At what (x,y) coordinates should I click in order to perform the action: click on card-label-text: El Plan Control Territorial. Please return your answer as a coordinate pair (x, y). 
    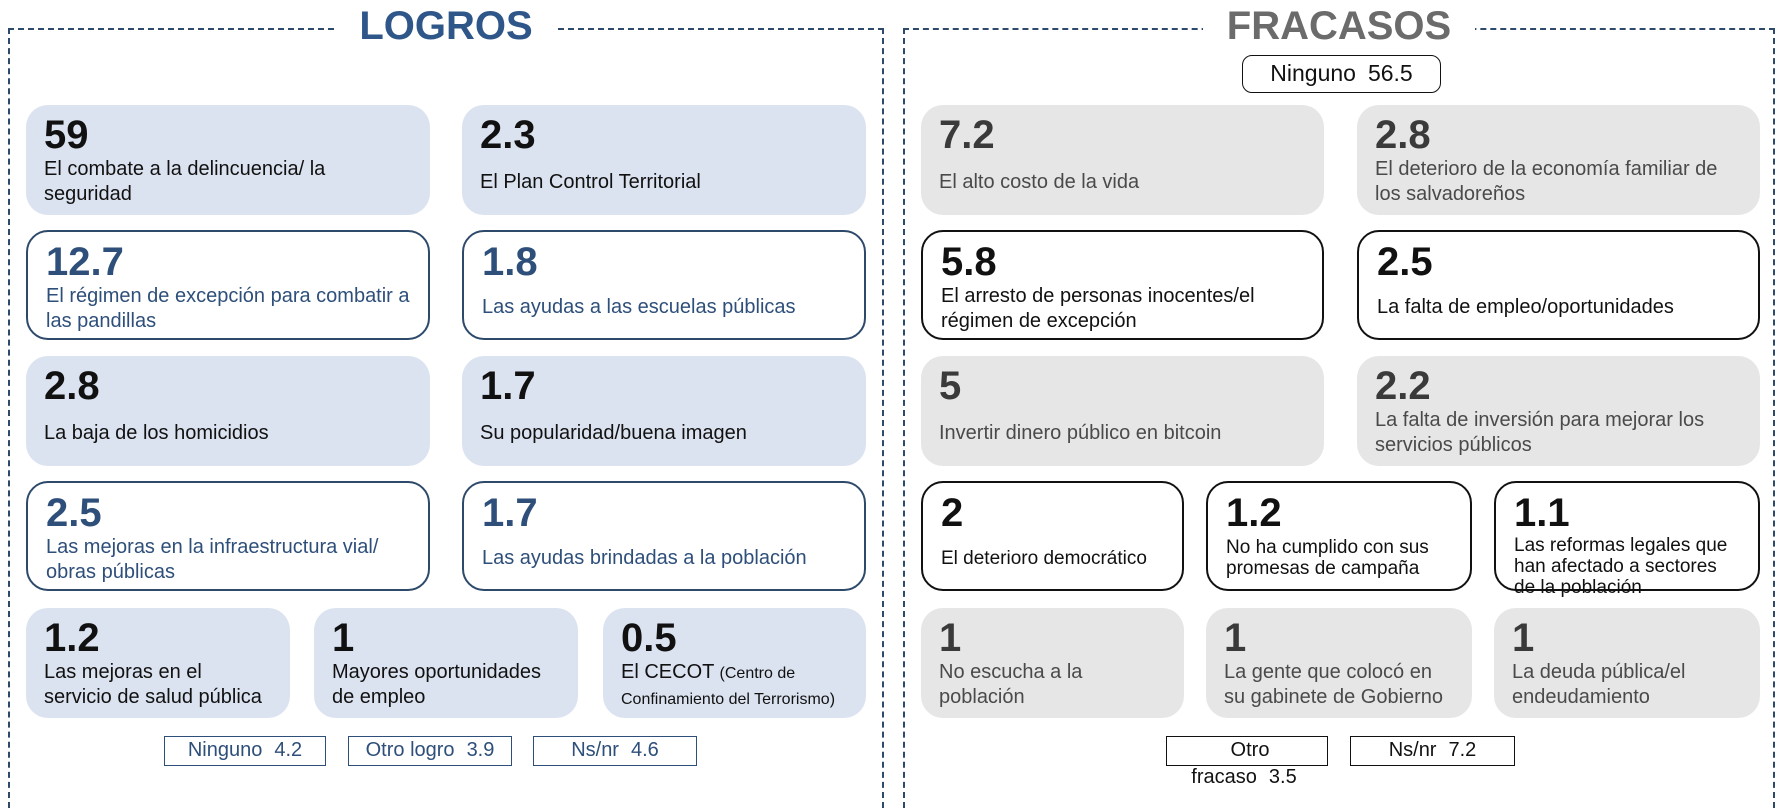
    Looking at the image, I should click on (590, 182).